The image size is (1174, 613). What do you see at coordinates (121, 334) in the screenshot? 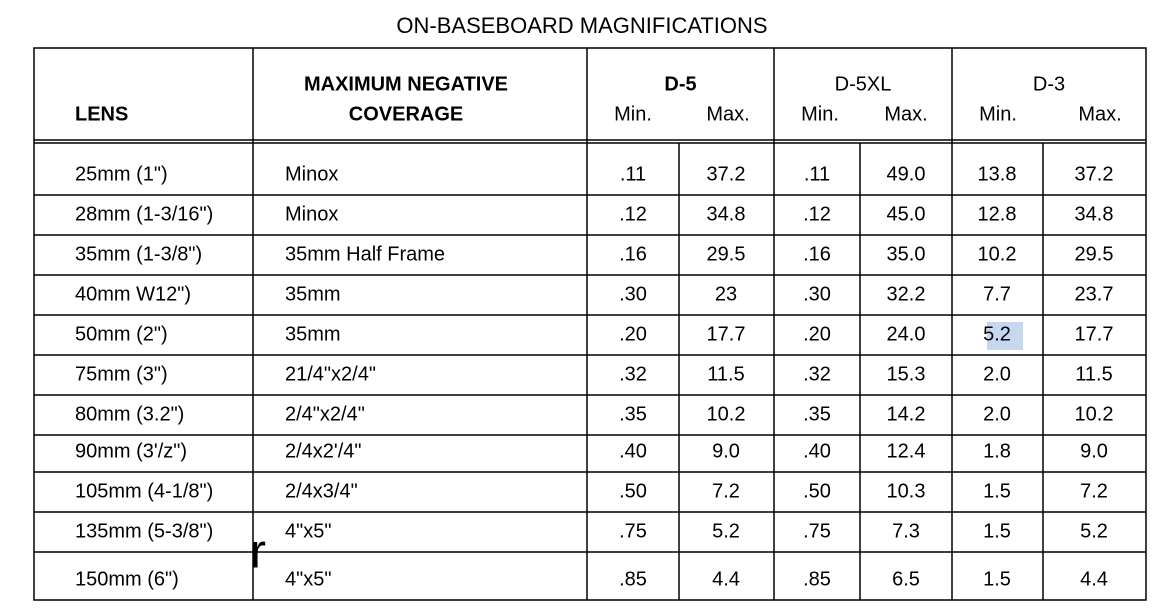
I see `cell-lens: 50mm (2")` at bounding box center [121, 334].